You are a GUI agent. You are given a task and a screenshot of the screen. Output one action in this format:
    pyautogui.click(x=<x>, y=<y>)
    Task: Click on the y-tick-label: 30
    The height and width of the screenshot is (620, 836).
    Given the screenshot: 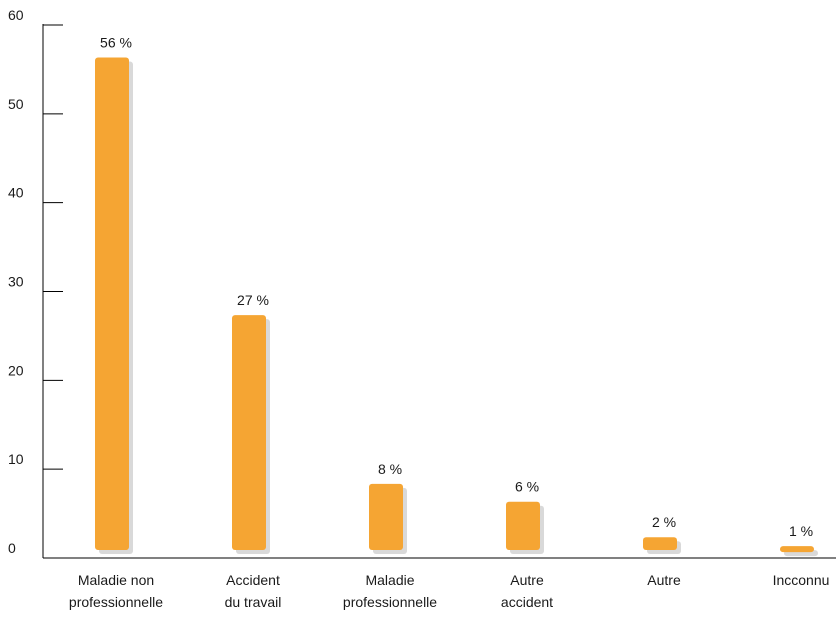 What is the action you would take?
    pyautogui.click(x=16, y=282)
    